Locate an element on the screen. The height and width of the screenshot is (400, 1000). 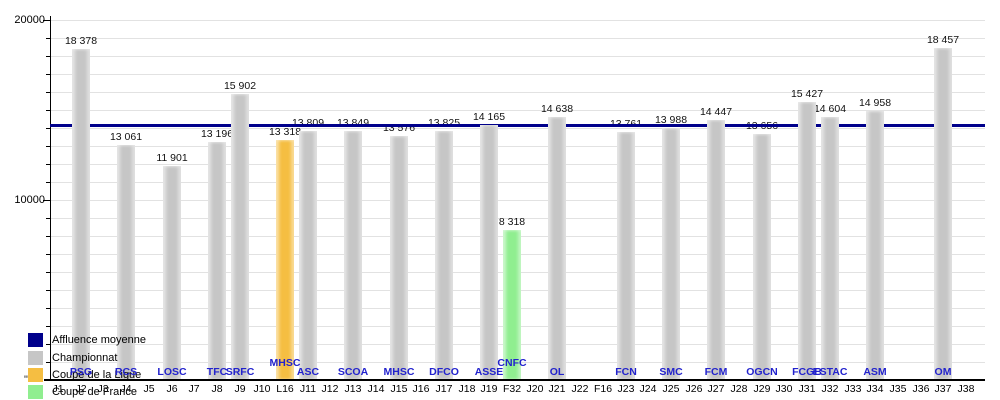
legend-swatch-moyenne is located at coordinates (35, 340).